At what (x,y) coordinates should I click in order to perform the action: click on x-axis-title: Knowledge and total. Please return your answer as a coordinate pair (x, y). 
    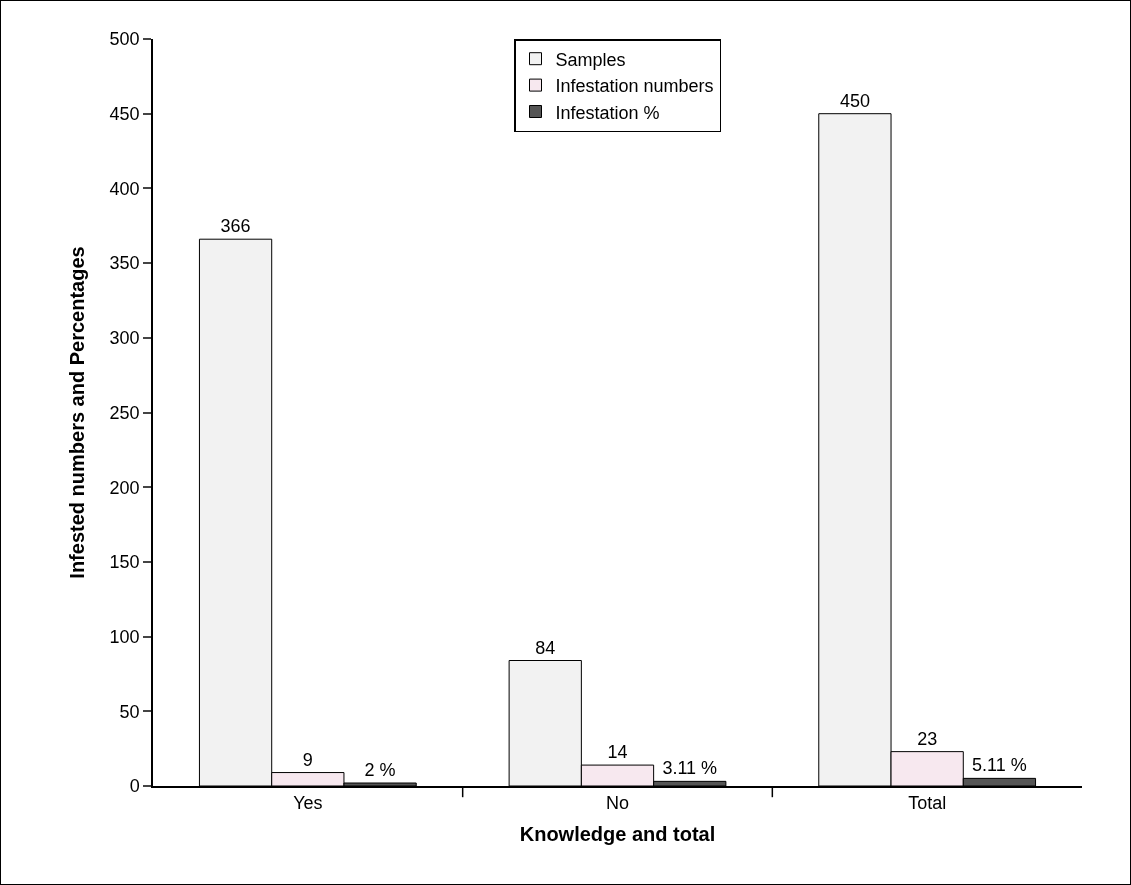
    Looking at the image, I should click on (617, 834).